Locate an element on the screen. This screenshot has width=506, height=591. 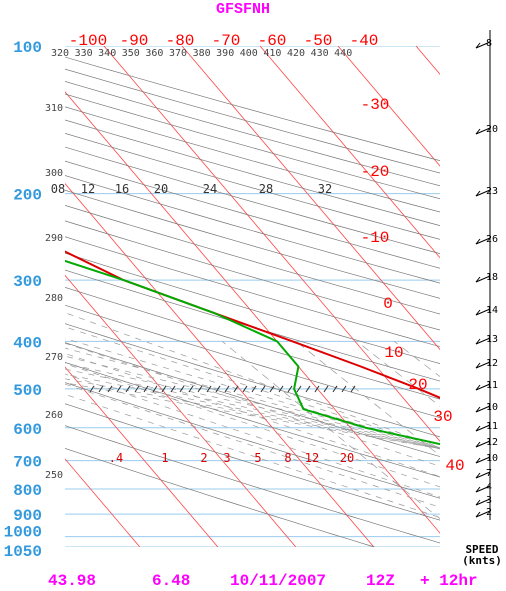
theta-side-label: 250 is located at coordinates (54, 475).